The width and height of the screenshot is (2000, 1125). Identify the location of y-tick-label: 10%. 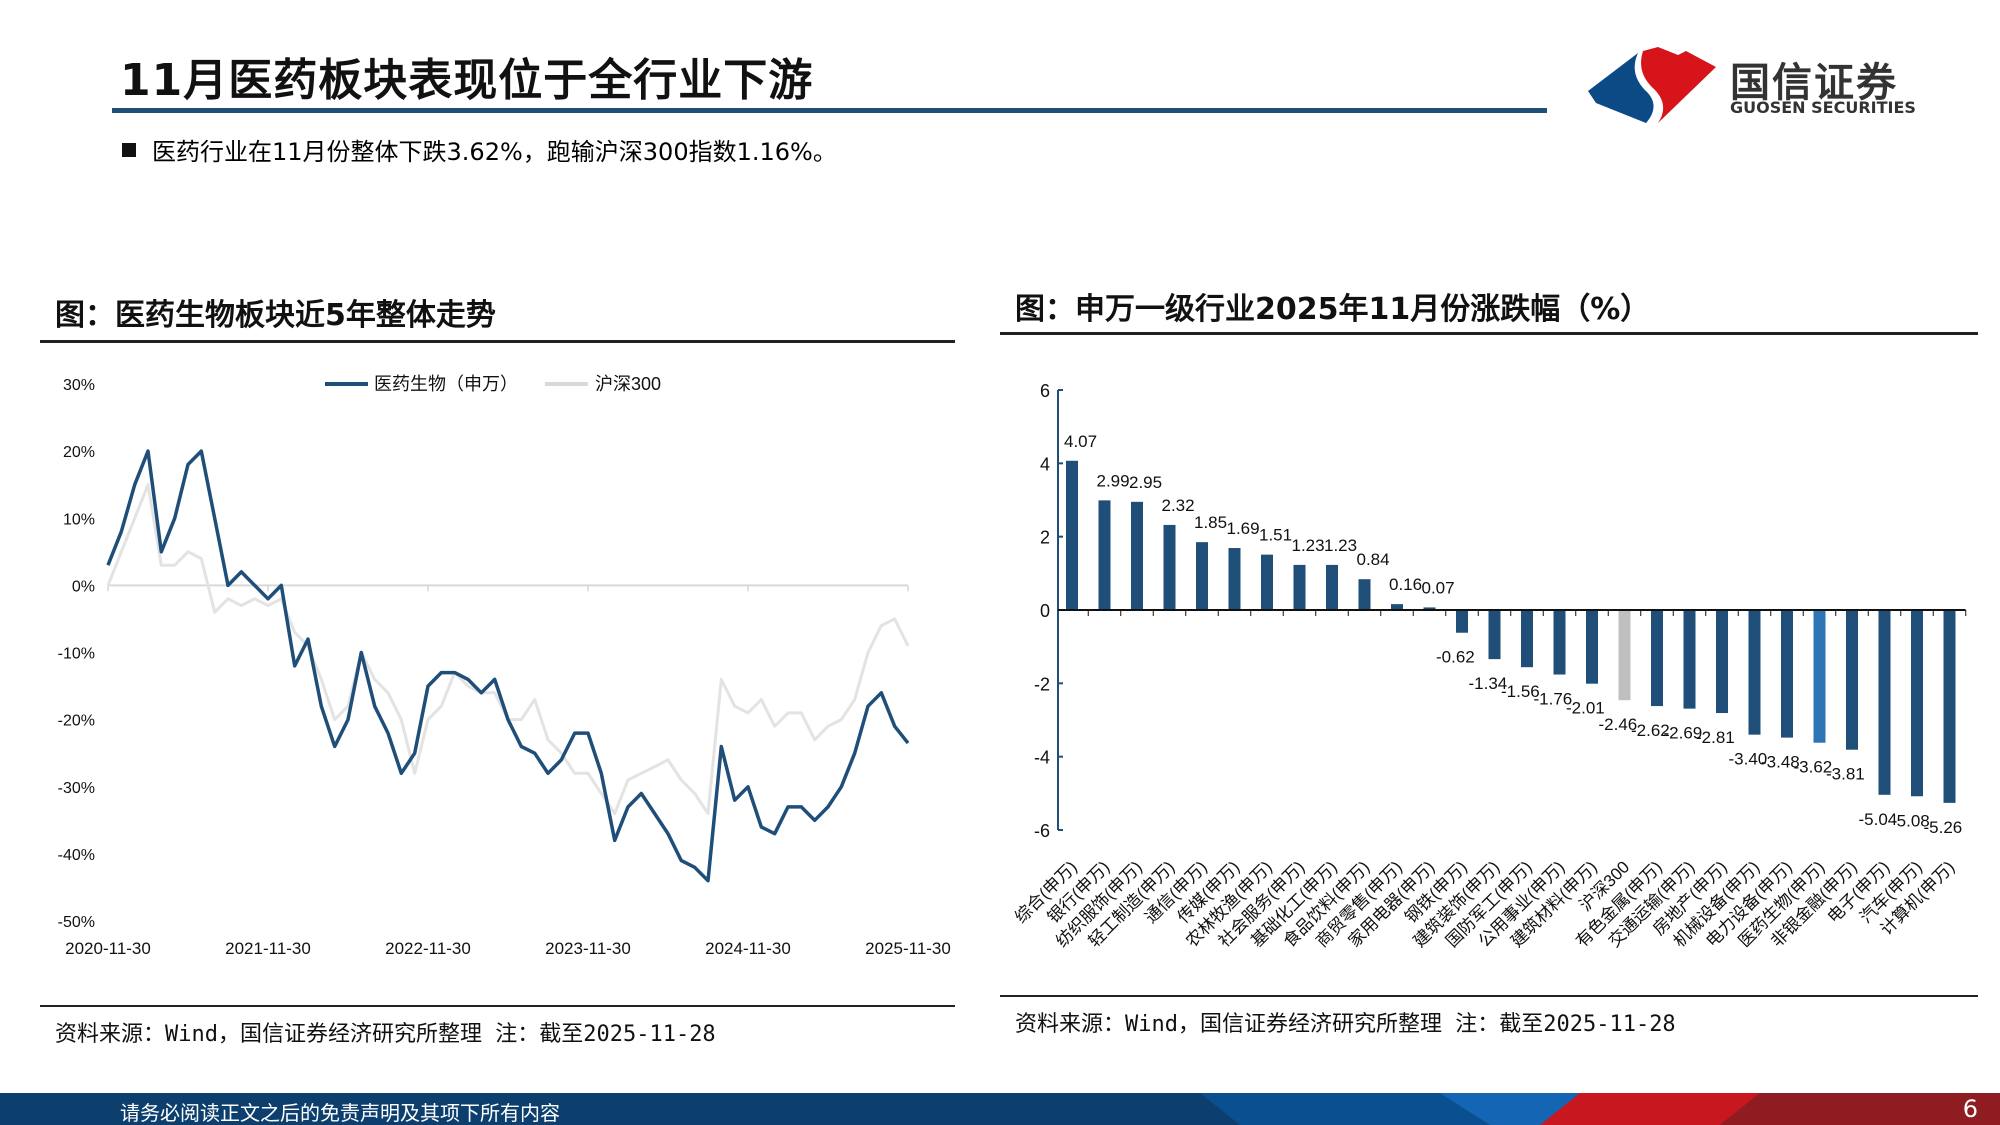
(79, 519).